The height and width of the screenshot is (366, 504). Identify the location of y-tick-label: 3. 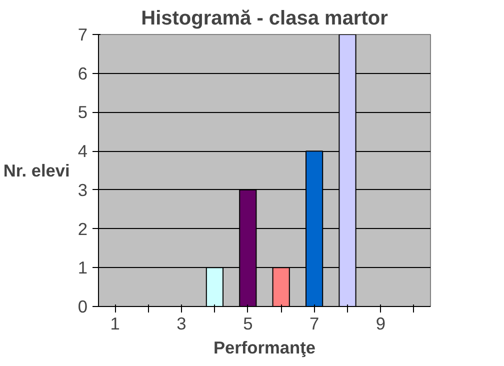
(83, 190).